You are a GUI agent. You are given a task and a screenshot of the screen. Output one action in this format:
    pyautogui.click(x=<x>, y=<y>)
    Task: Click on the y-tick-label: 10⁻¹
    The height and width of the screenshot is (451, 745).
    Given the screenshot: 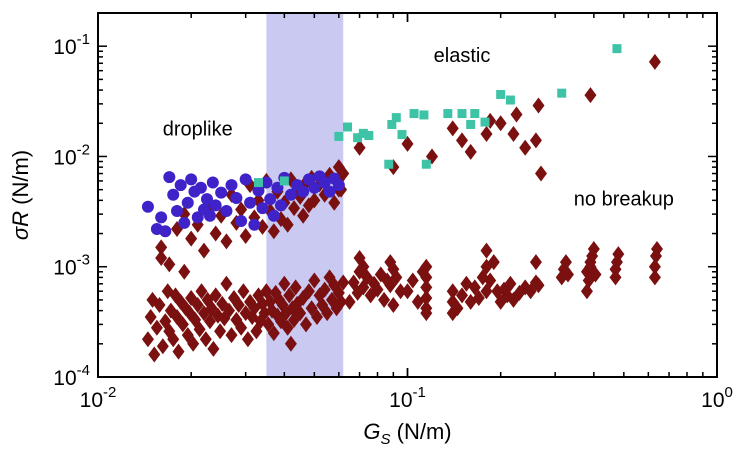 What is the action you would take?
    pyautogui.click(x=71, y=45)
    